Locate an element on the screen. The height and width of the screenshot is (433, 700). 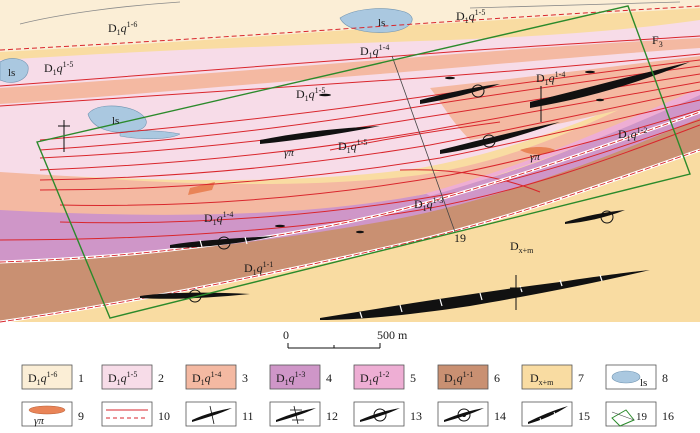
grey-line-top-right is located at coordinates (575, 5).